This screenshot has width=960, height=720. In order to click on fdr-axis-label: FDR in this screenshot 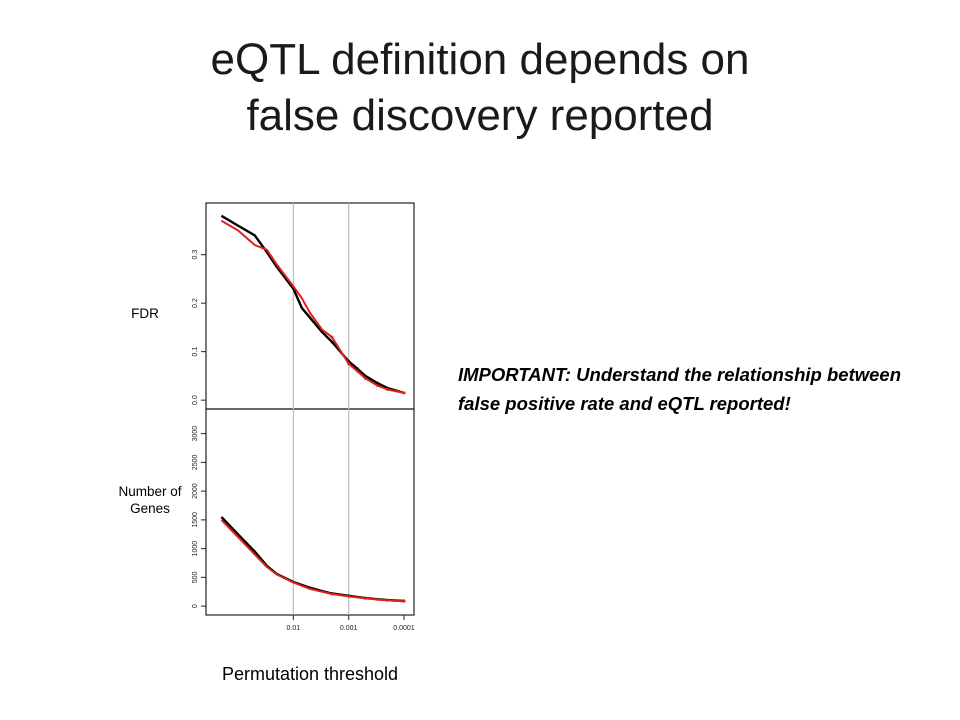, I will do `click(145, 313)`.